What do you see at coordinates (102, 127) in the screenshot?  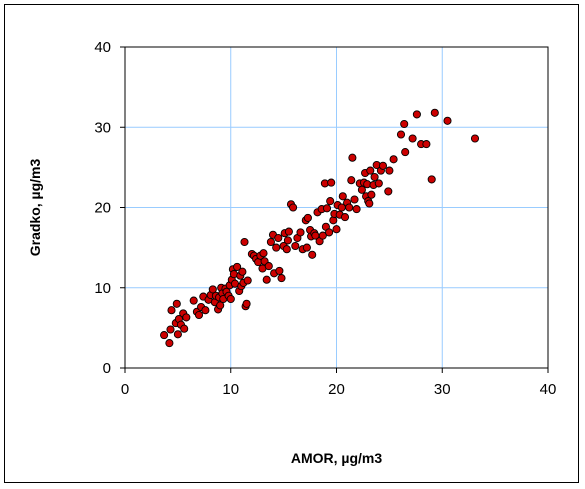 I see `y-tick-label: 30` at bounding box center [102, 127].